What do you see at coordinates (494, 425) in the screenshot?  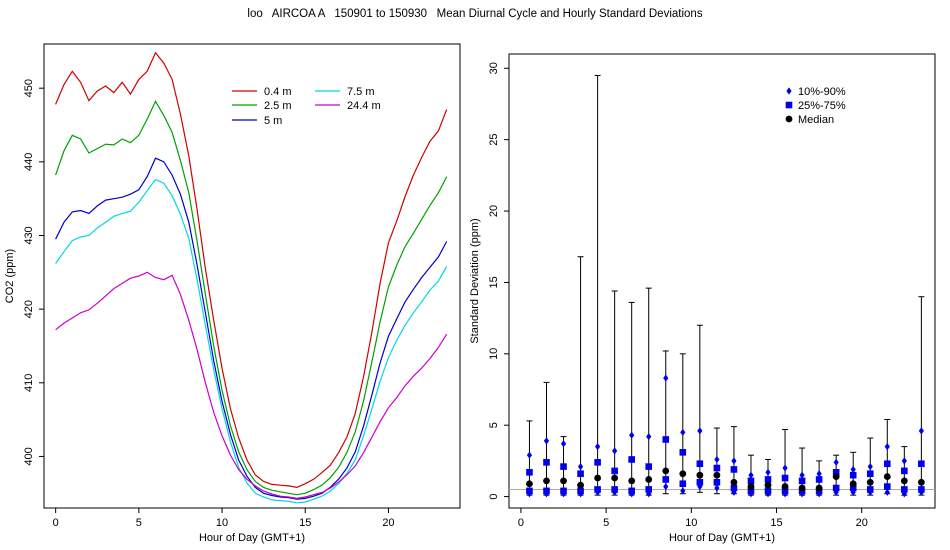 I see `right-y-tick-label: 5` at bounding box center [494, 425].